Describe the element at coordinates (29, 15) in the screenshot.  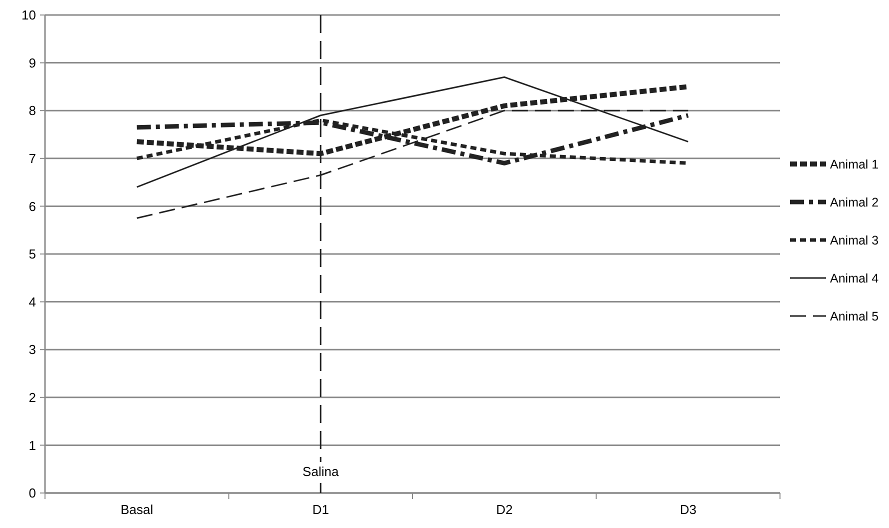
I see `y-tick-label: 10` at that location.